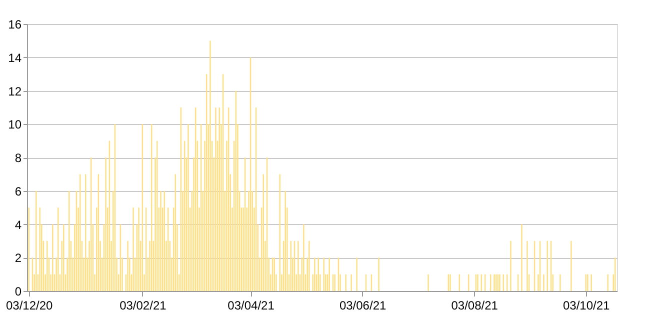 The width and height of the screenshot is (650, 327). What do you see at coordinates (586, 305) in the screenshot?
I see `x-tick-label: 03/10/21` at bounding box center [586, 305].